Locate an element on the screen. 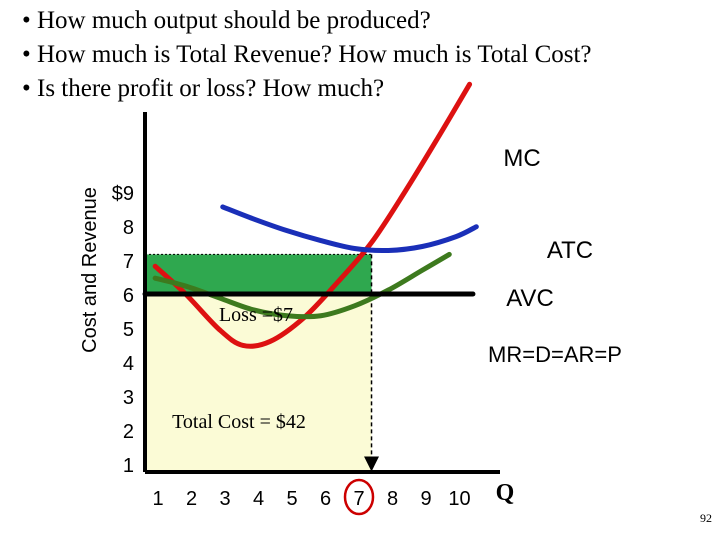 Image resolution: width=720 pixels, height=540 pixels. y-tick-label: 6 is located at coordinates (128, 296).